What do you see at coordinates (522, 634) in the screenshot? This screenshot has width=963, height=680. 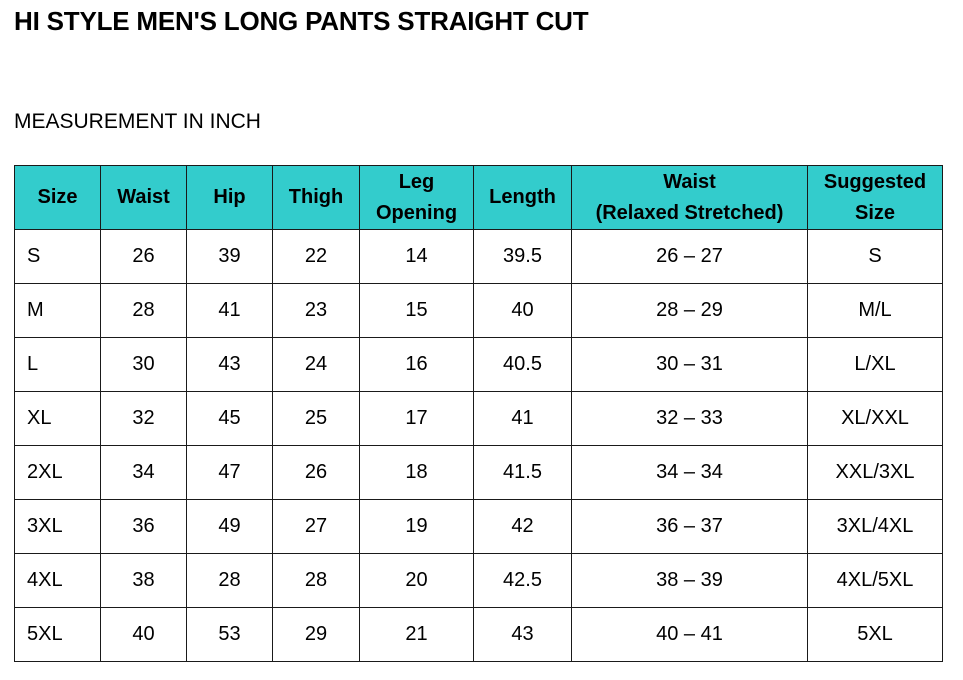 I see `cell-length: 43` at bounding box center [522, 634].